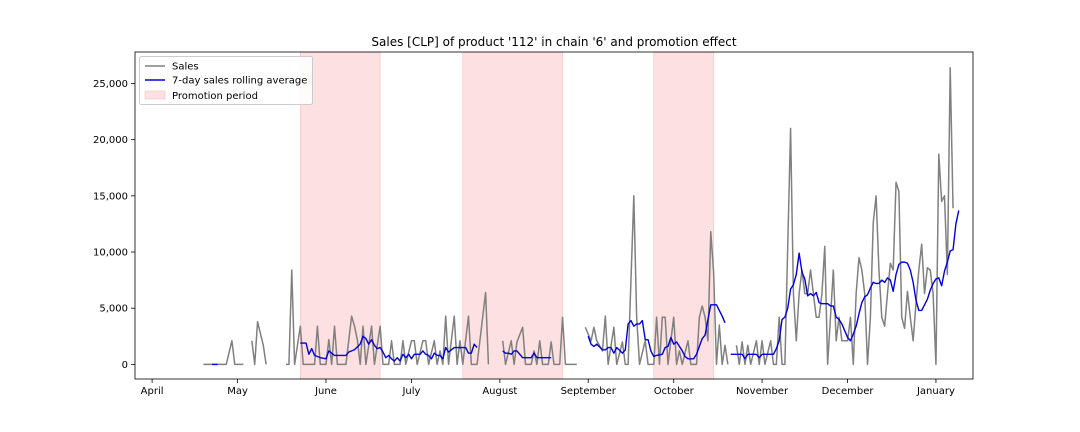 Image resolution: width=1080 pixels, height=432 pixels. What do you see at coordinates (935, 391) in the screenshot?
I see `x-tick-label-january: January` at bounding box center [935, 391].